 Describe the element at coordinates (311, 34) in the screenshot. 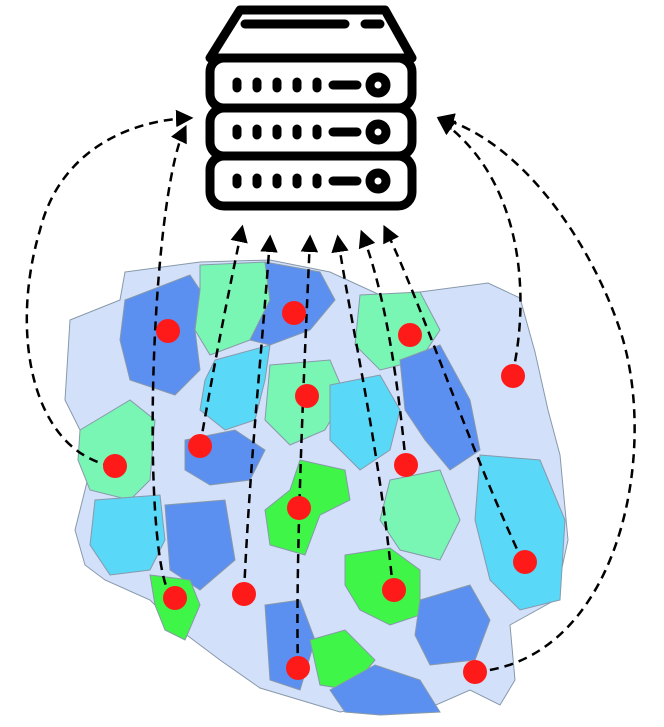

I see `server-top-unit` at that location.